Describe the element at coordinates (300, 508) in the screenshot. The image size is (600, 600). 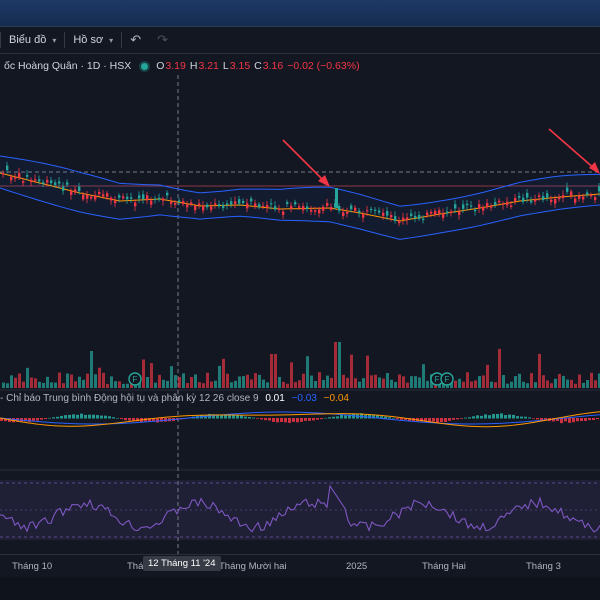
I see `rsi-line` at that location.